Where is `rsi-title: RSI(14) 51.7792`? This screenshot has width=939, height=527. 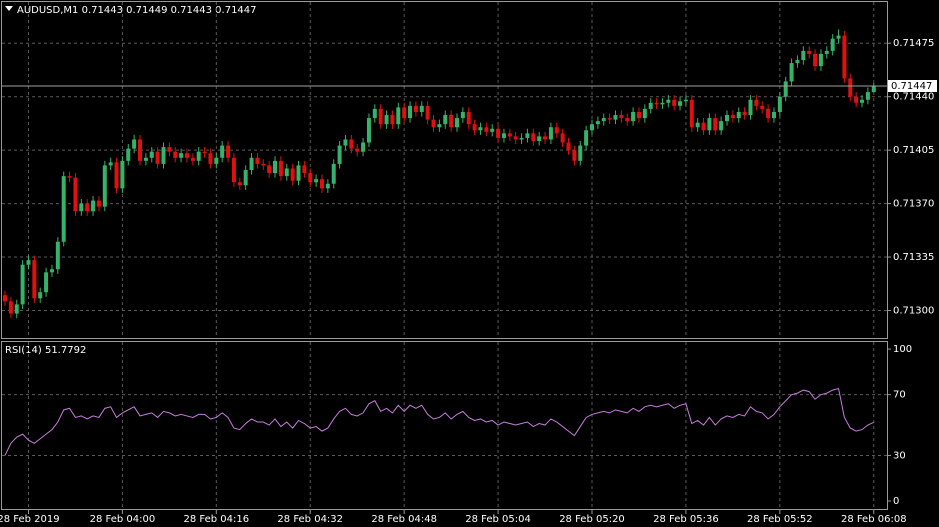
rsi-title: RSI(14) 51.7792 is located at coordinates (45, 350).